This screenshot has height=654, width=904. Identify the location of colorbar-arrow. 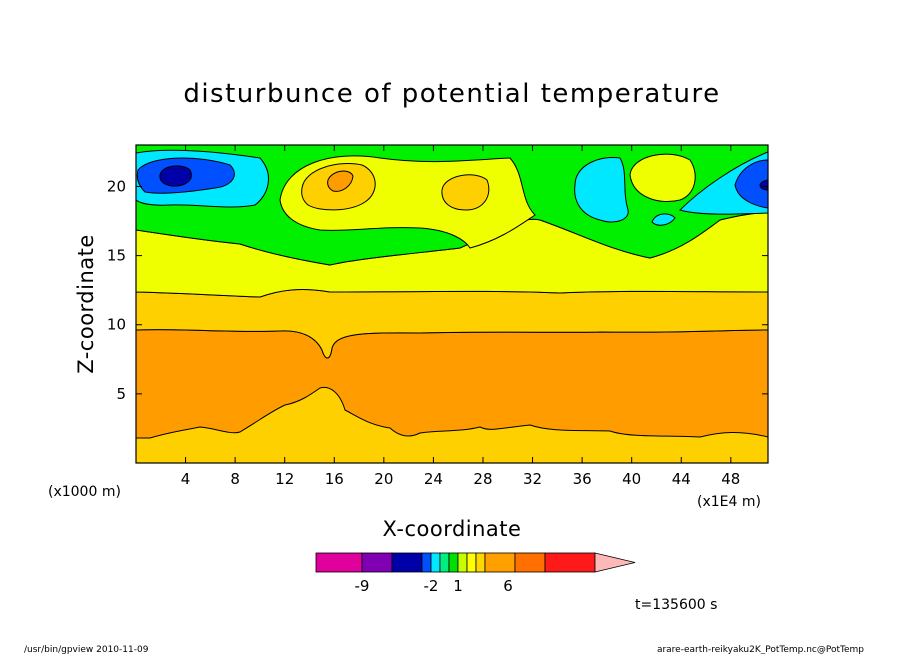
(615, 562).